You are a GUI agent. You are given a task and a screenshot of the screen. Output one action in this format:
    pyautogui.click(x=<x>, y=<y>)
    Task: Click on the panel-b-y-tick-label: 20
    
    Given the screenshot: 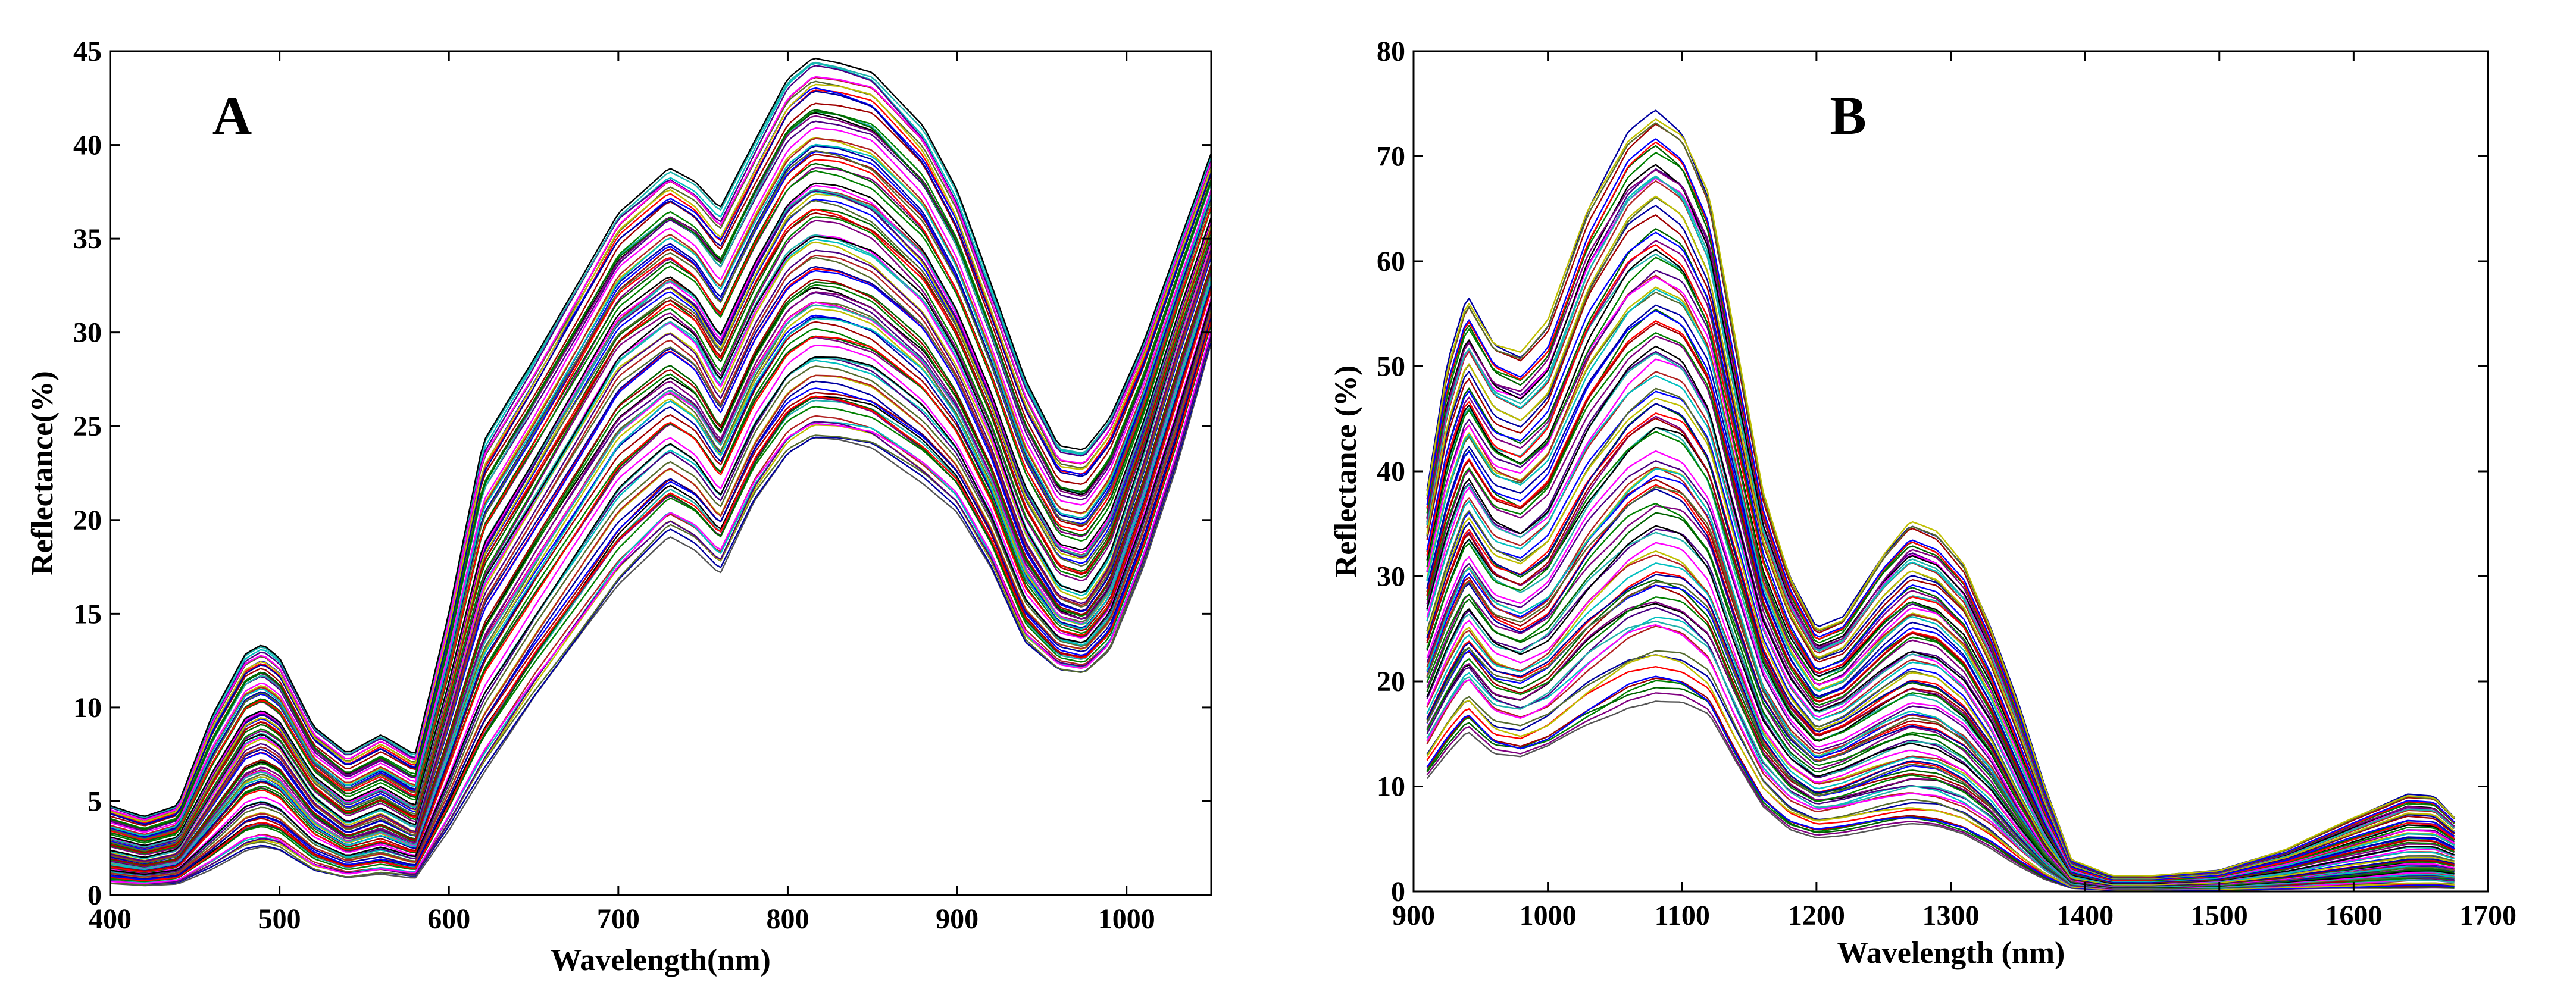 What is the action you would take?
    pyautogui.click(x=1391, y=682)
    